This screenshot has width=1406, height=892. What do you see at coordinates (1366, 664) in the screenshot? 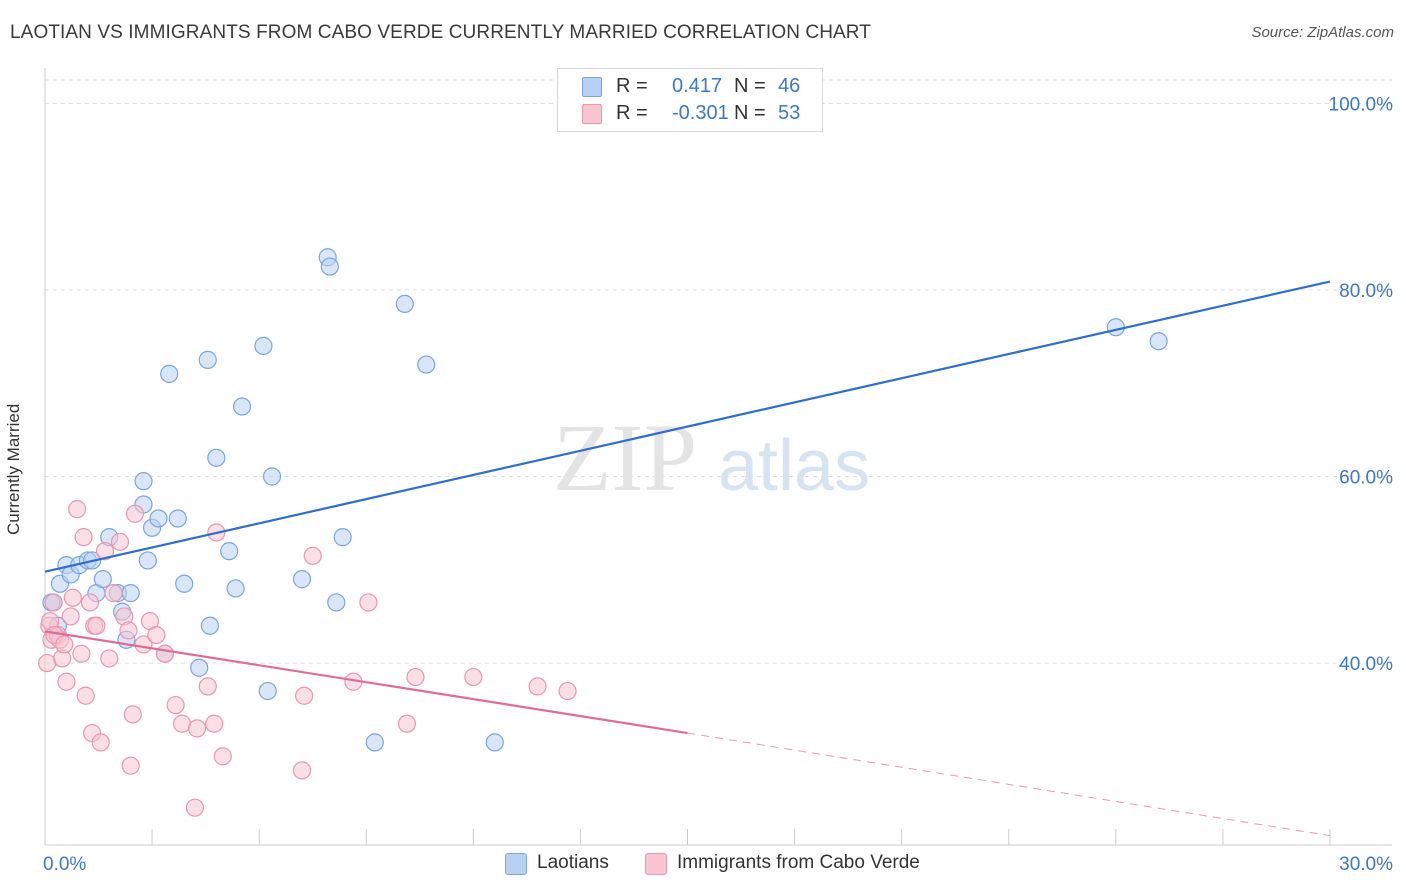
I see `y-tick-label: 40.0%` at bounding box center [1366, 664].